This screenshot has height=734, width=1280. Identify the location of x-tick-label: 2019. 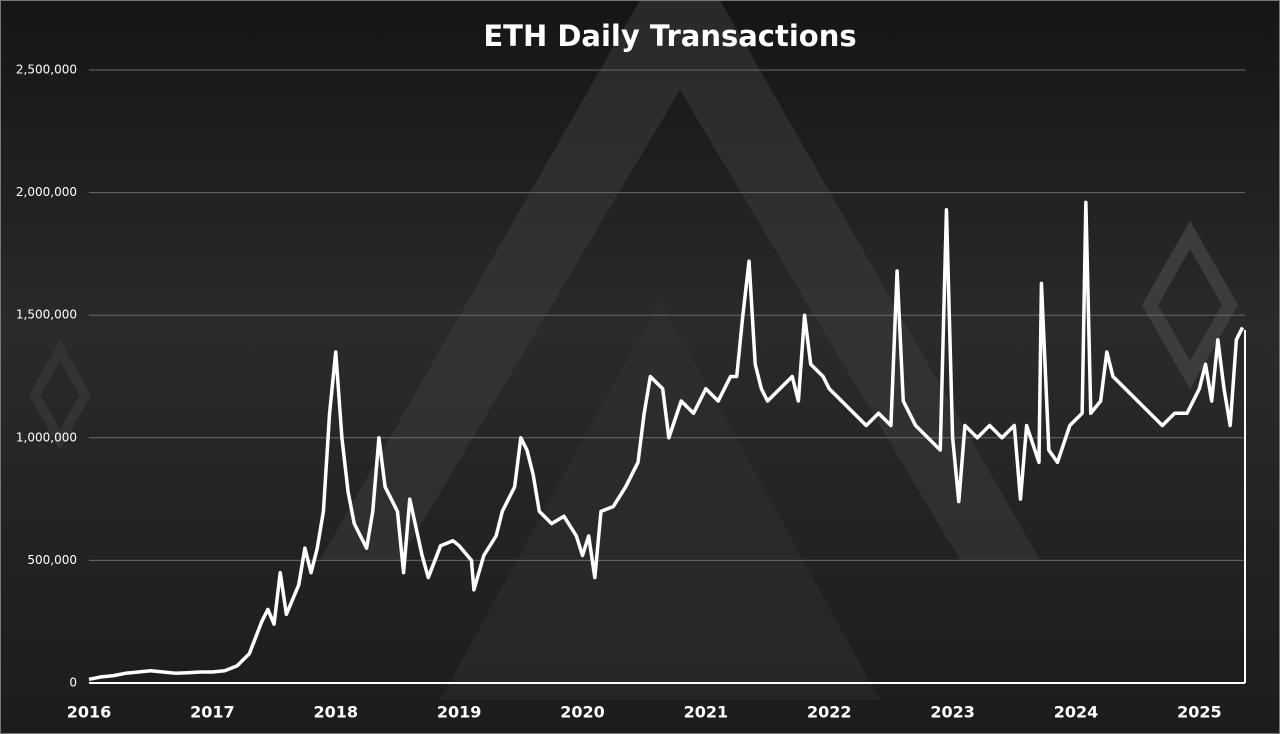
(459, 712).